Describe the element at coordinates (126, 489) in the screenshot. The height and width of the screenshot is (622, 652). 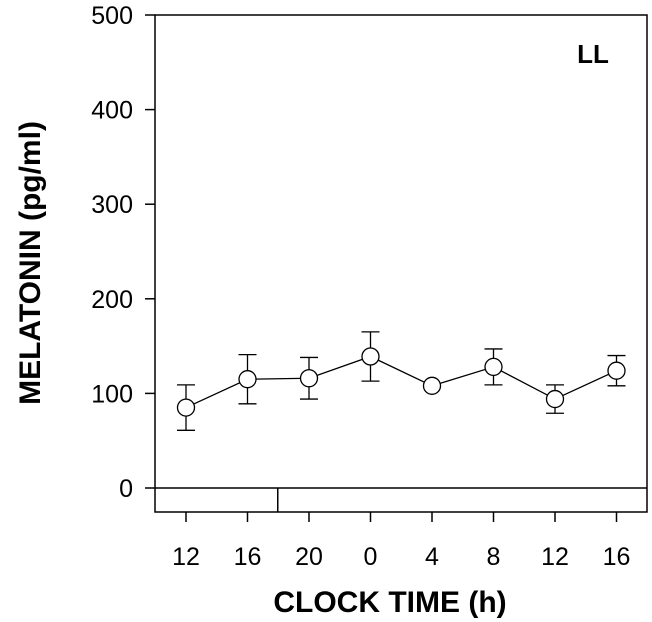
I see `y-tick-label: 0` at that location.